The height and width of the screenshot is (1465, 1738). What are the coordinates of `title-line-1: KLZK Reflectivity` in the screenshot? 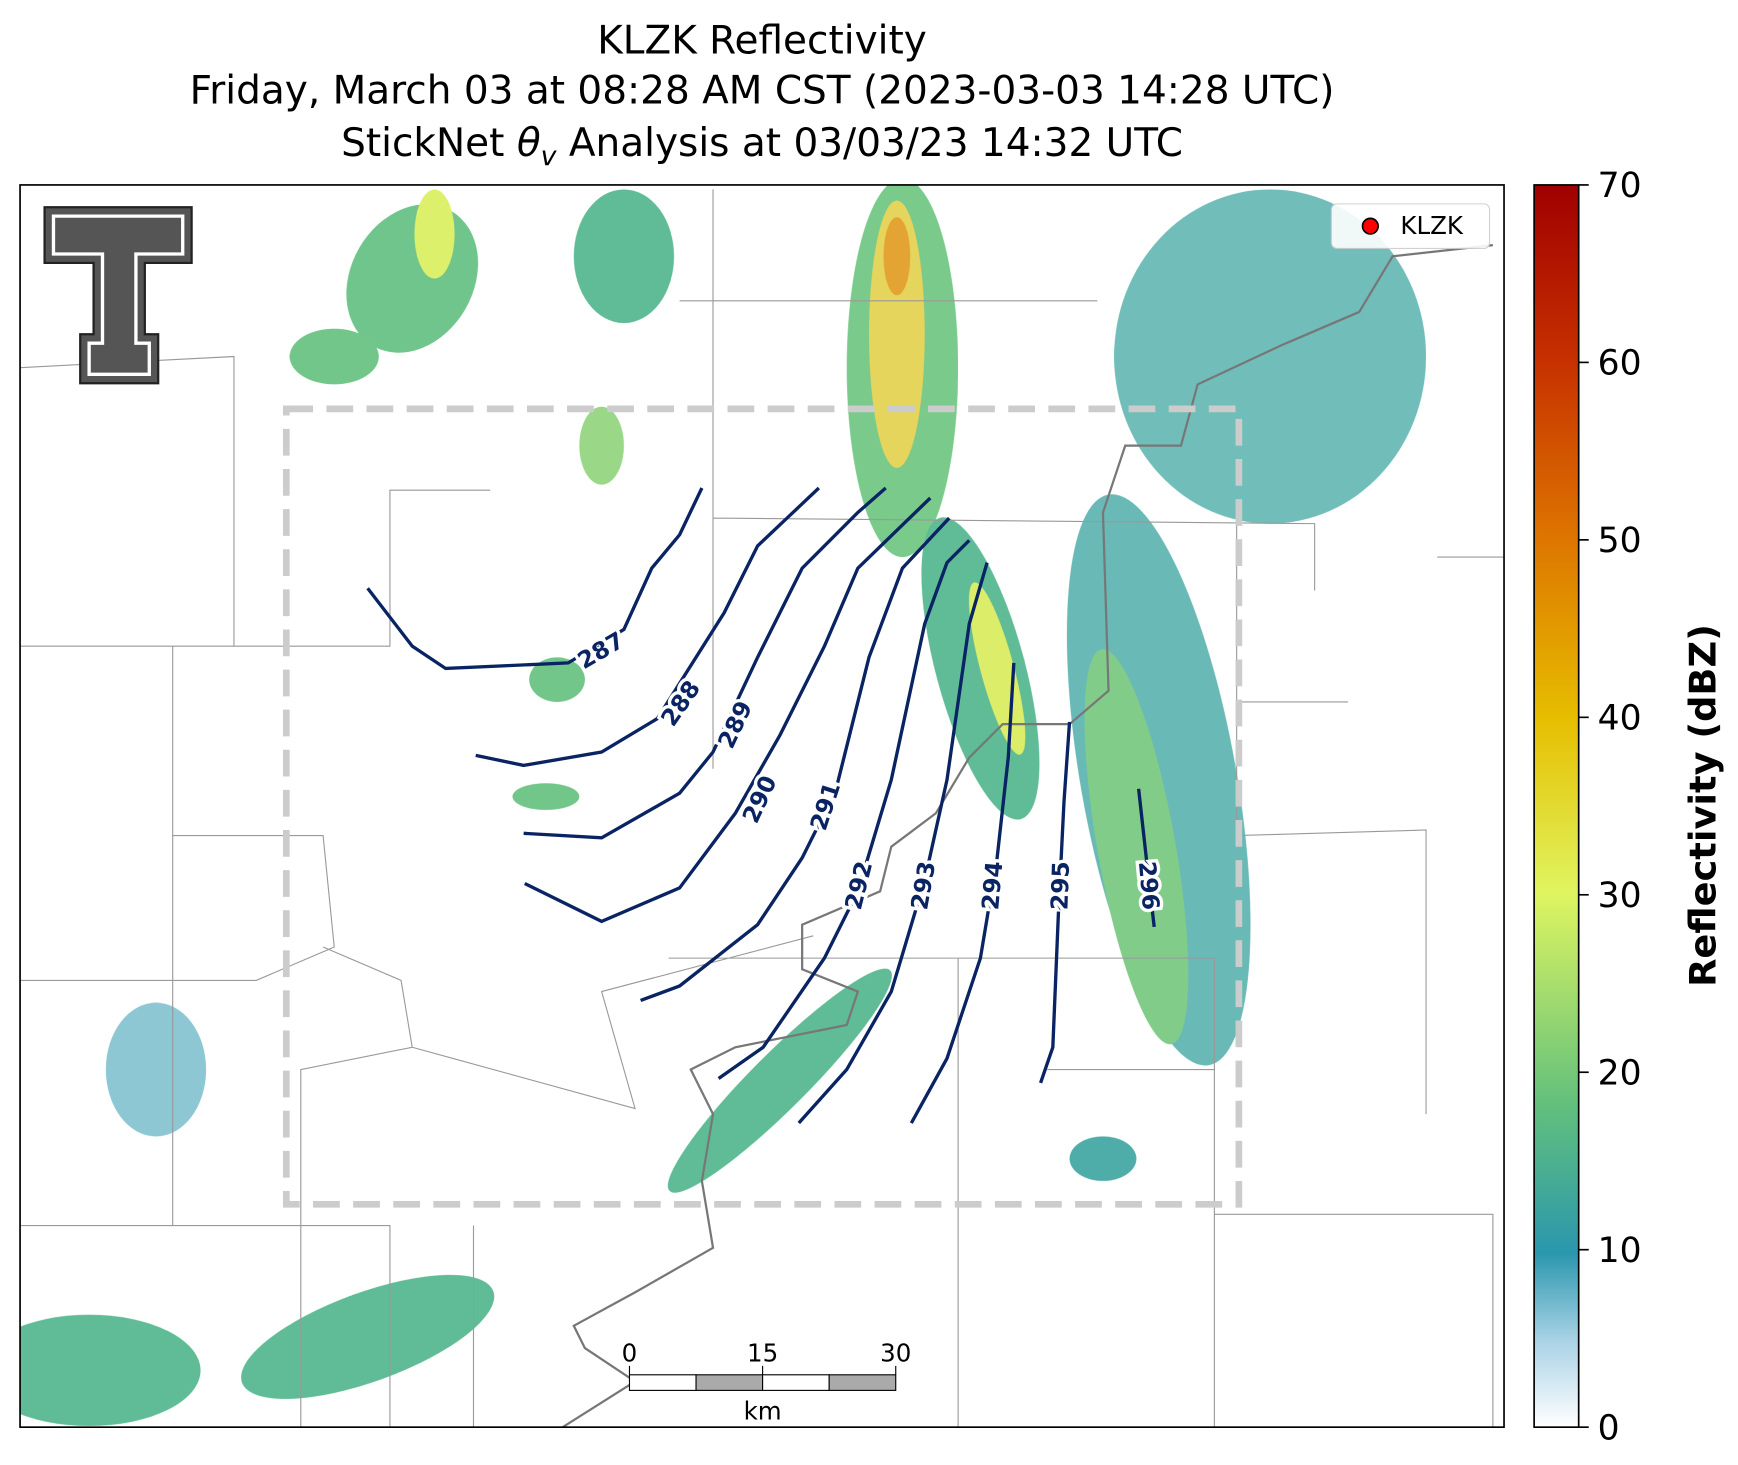 It's located at (762, 40).